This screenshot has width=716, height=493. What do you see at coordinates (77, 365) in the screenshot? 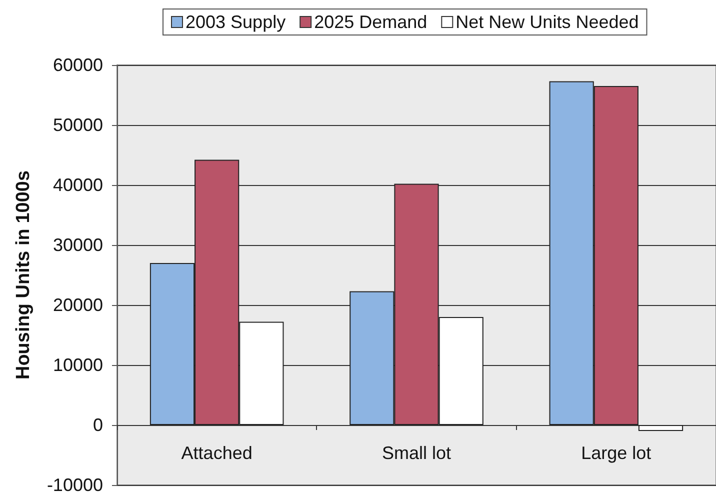
I see `y-tick-label: 10000` at bounding box center [77, 365].